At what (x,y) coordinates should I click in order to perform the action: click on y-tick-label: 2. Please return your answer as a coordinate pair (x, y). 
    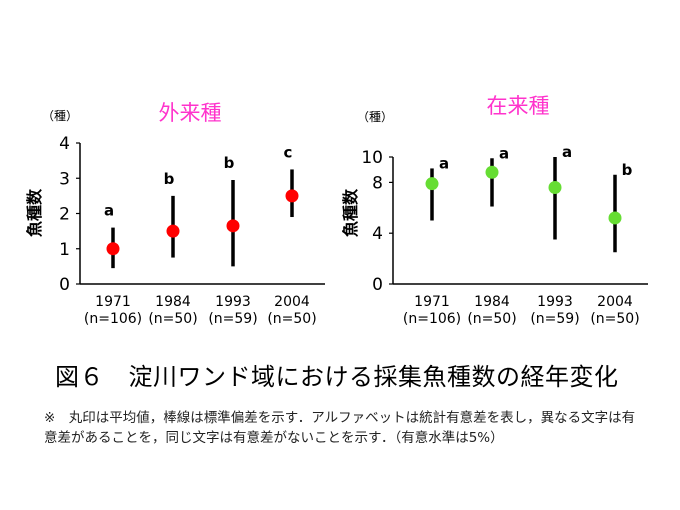
    Looking at the image, I should click on (64, 215).